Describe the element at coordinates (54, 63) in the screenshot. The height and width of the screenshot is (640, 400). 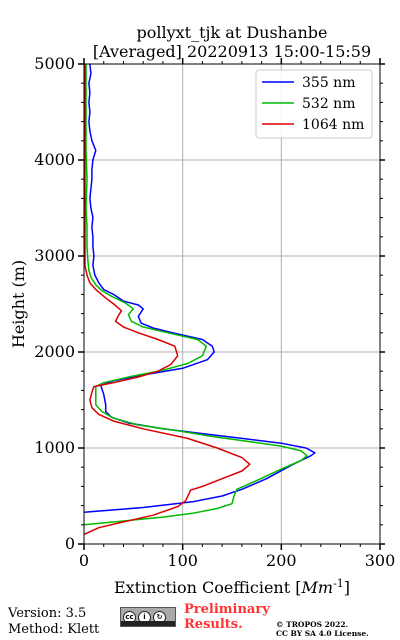
I see `y-tick-label: 5000` at that location.